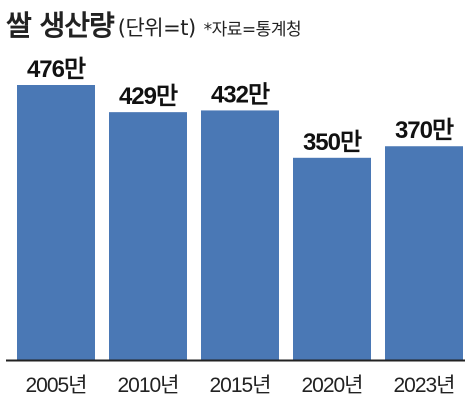  Describe the element at coordinates (156, 28) in the screenshot. I see `unit-note: (단위=t)` at that location.